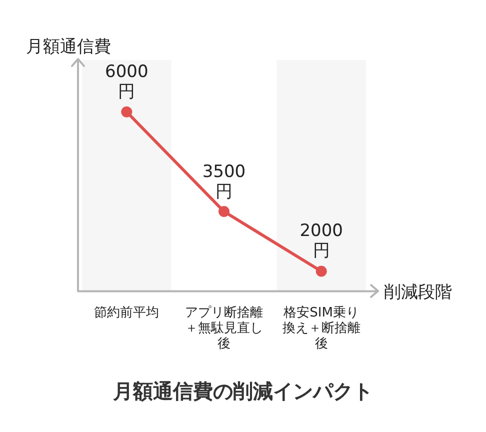 This screenshot has width=486, height=432. I want to click on x-tick-label: 節約前平均, so click(127, 312).